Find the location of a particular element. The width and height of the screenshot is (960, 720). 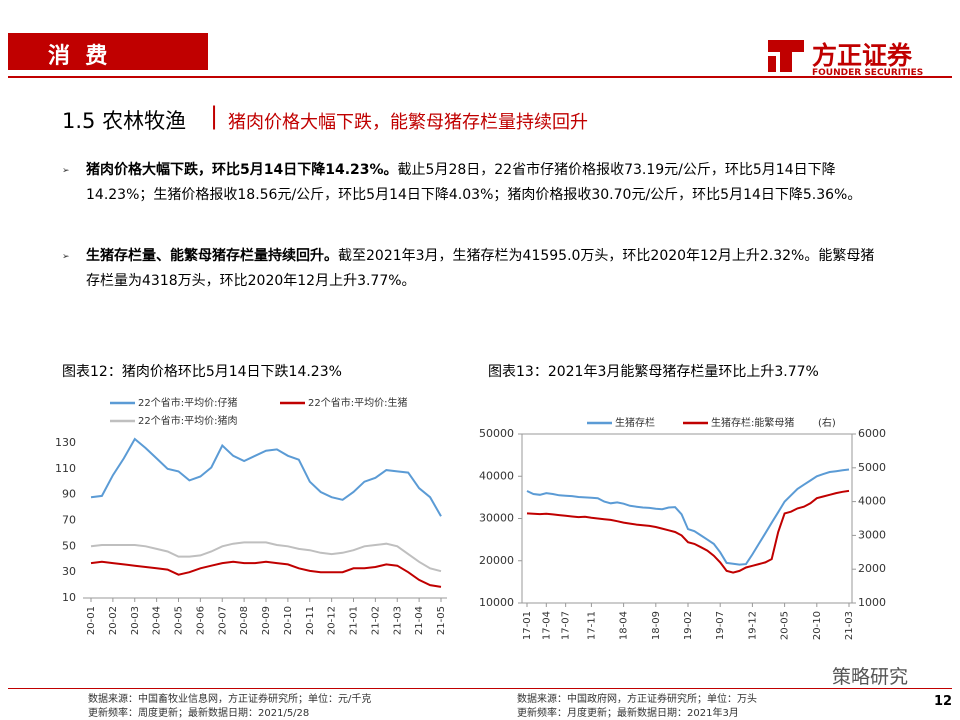

y-tick-label: 50000 is located at coordinates (496, 433).